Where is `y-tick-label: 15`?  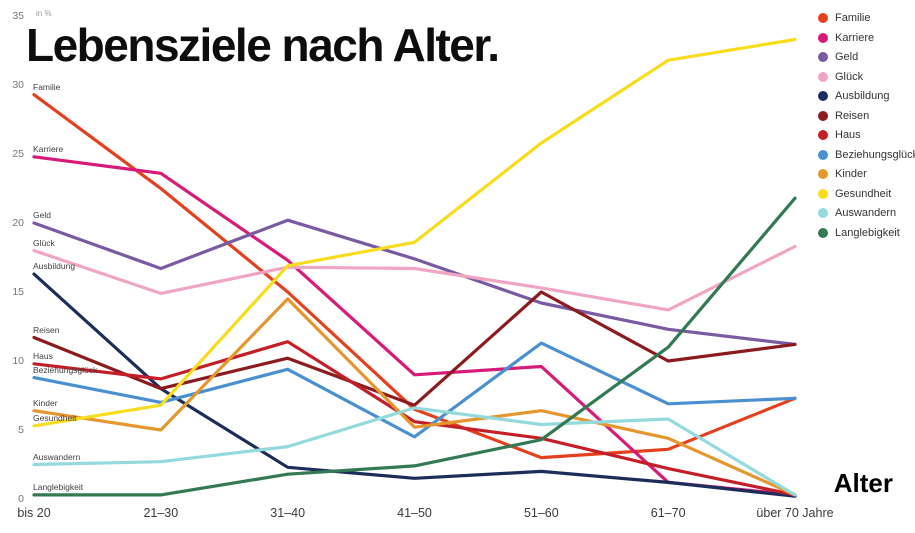
y-tick-label: 15 is located at coordinates (18, 292).